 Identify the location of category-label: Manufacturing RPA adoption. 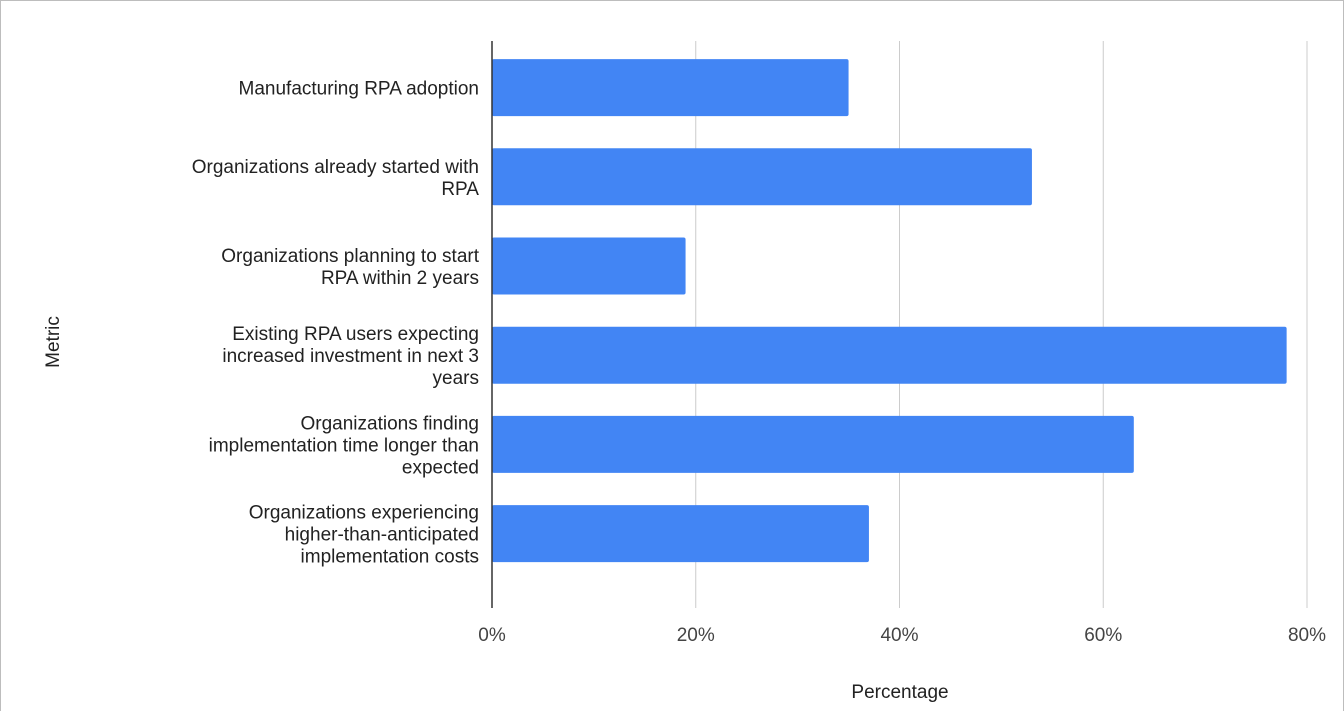
(359, 89).